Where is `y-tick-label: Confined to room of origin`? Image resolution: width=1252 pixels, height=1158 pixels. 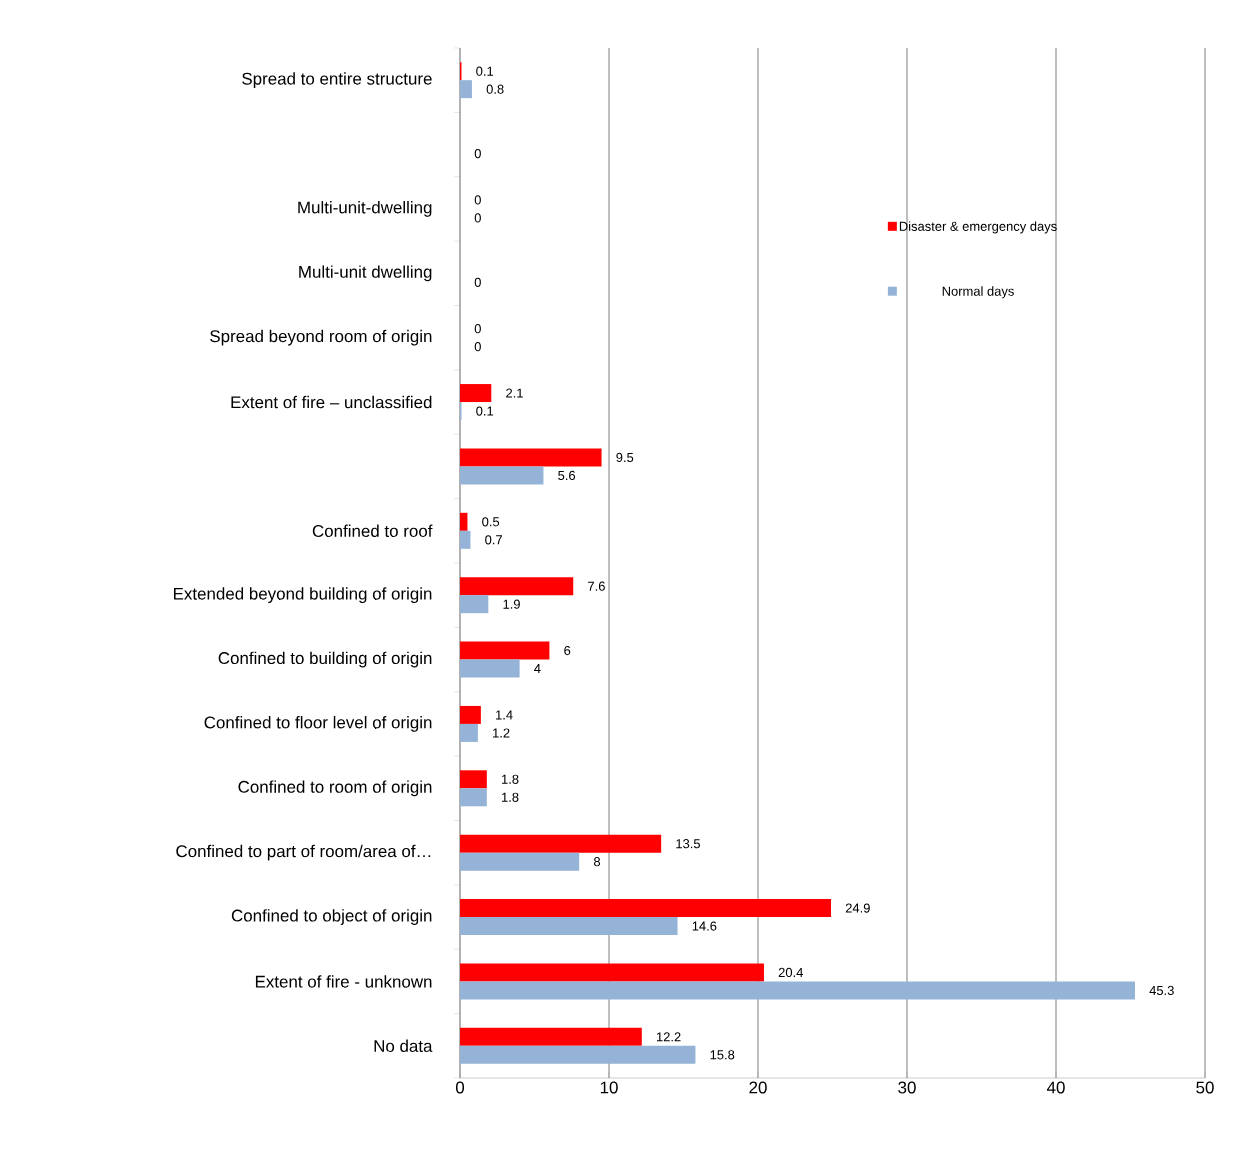
y-tick-label: Confined to room of origin is located at coordinates (335, 788).